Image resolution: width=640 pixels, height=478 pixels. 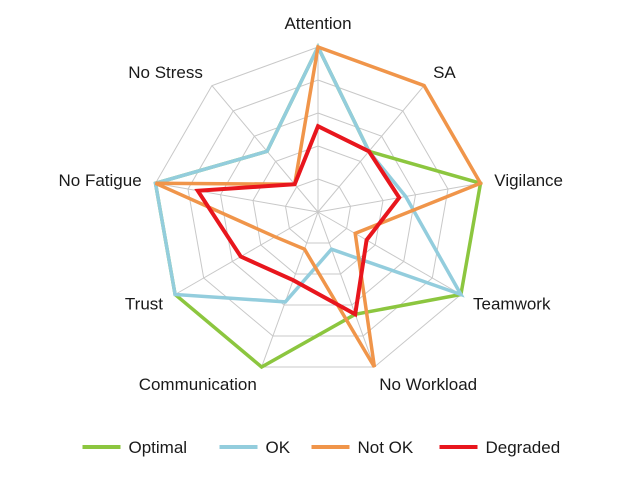 What do you see at coordinates (165, 72) in the screenshot?
I see `axis-label-no-stress: No Stress` at bounding box center [165, 72].